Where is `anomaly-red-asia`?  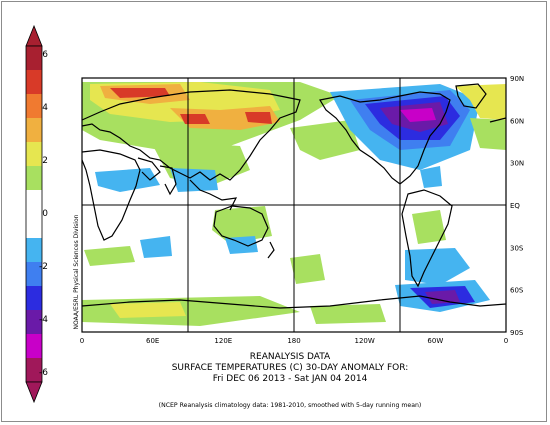 anomaly-red-asia is located at coordinates (195, 119).